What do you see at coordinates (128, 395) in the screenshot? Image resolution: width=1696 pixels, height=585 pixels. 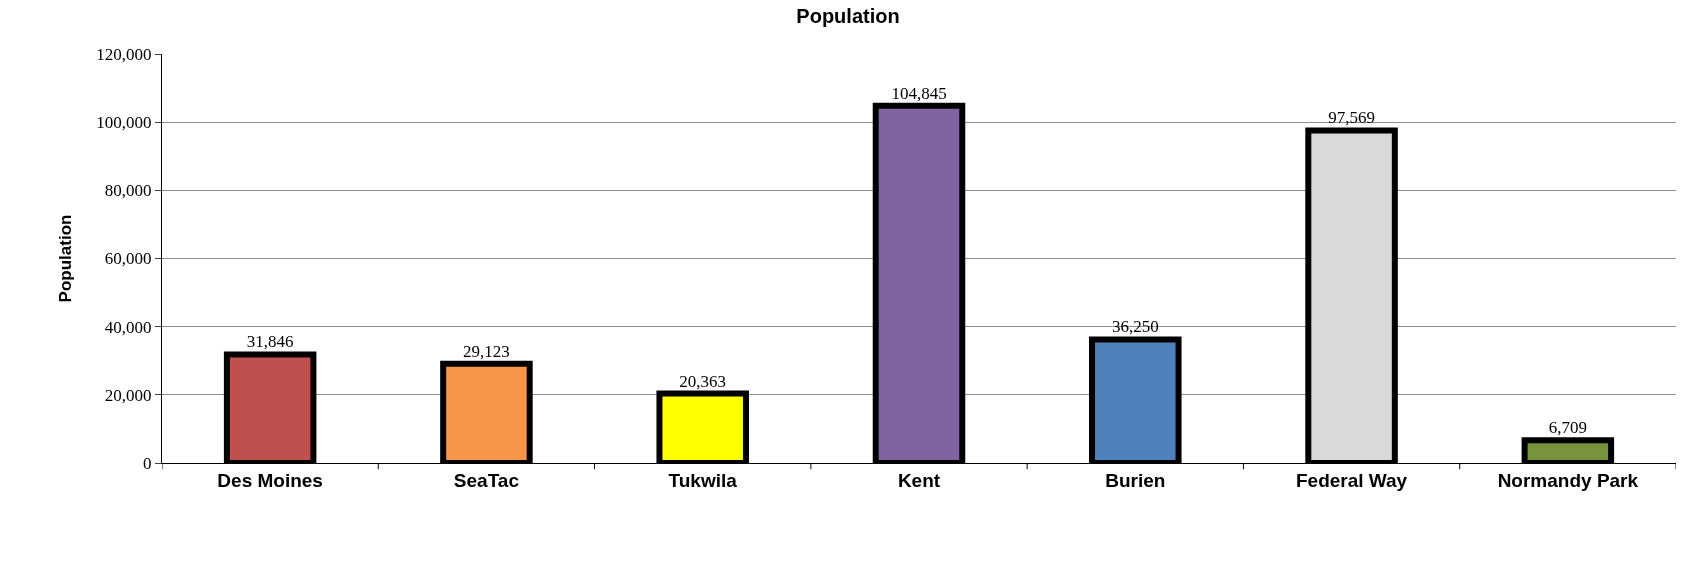 I see `y-tick-label: 20,000` at bounding box center [128, 395].